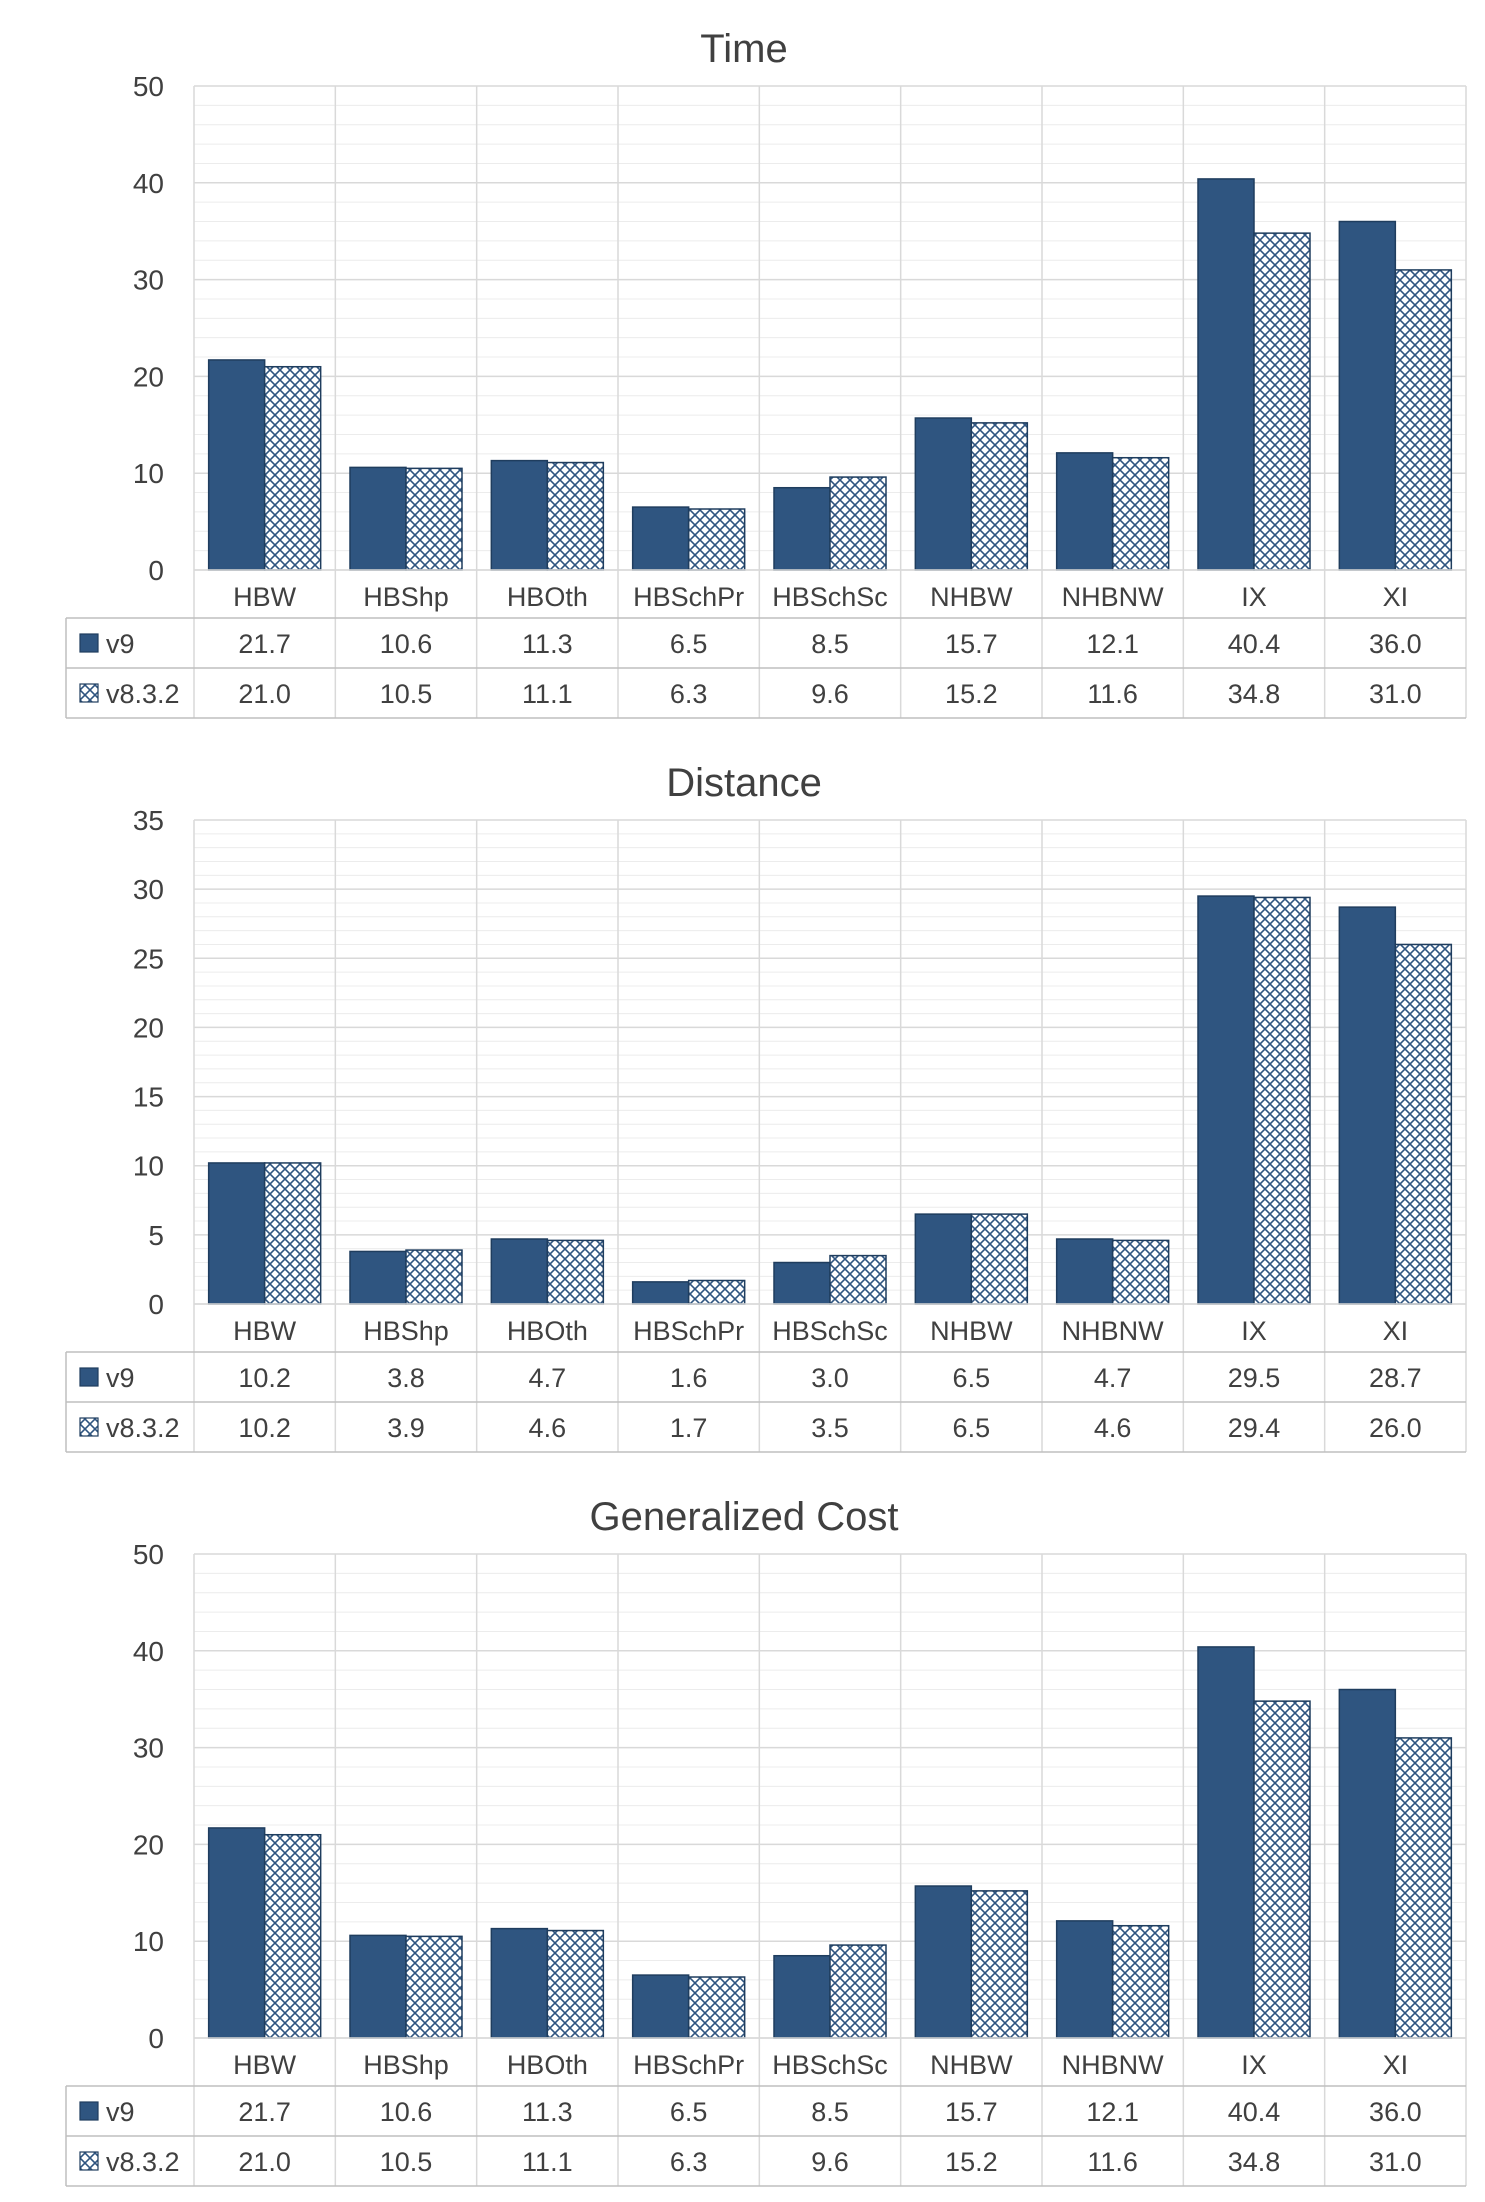  Describe the element at coordinates (1113, 597) in the screenshot. I see `x-tick-label: NHBNW` at that location.